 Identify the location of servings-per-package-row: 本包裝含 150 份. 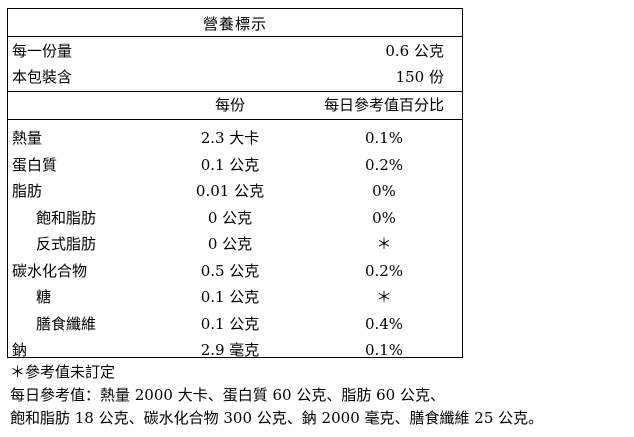
(235, 77).